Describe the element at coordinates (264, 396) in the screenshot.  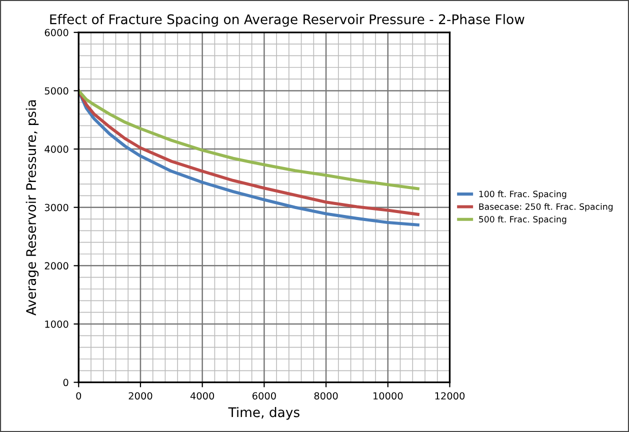
I see `x-tick-label: 6000` at that location.